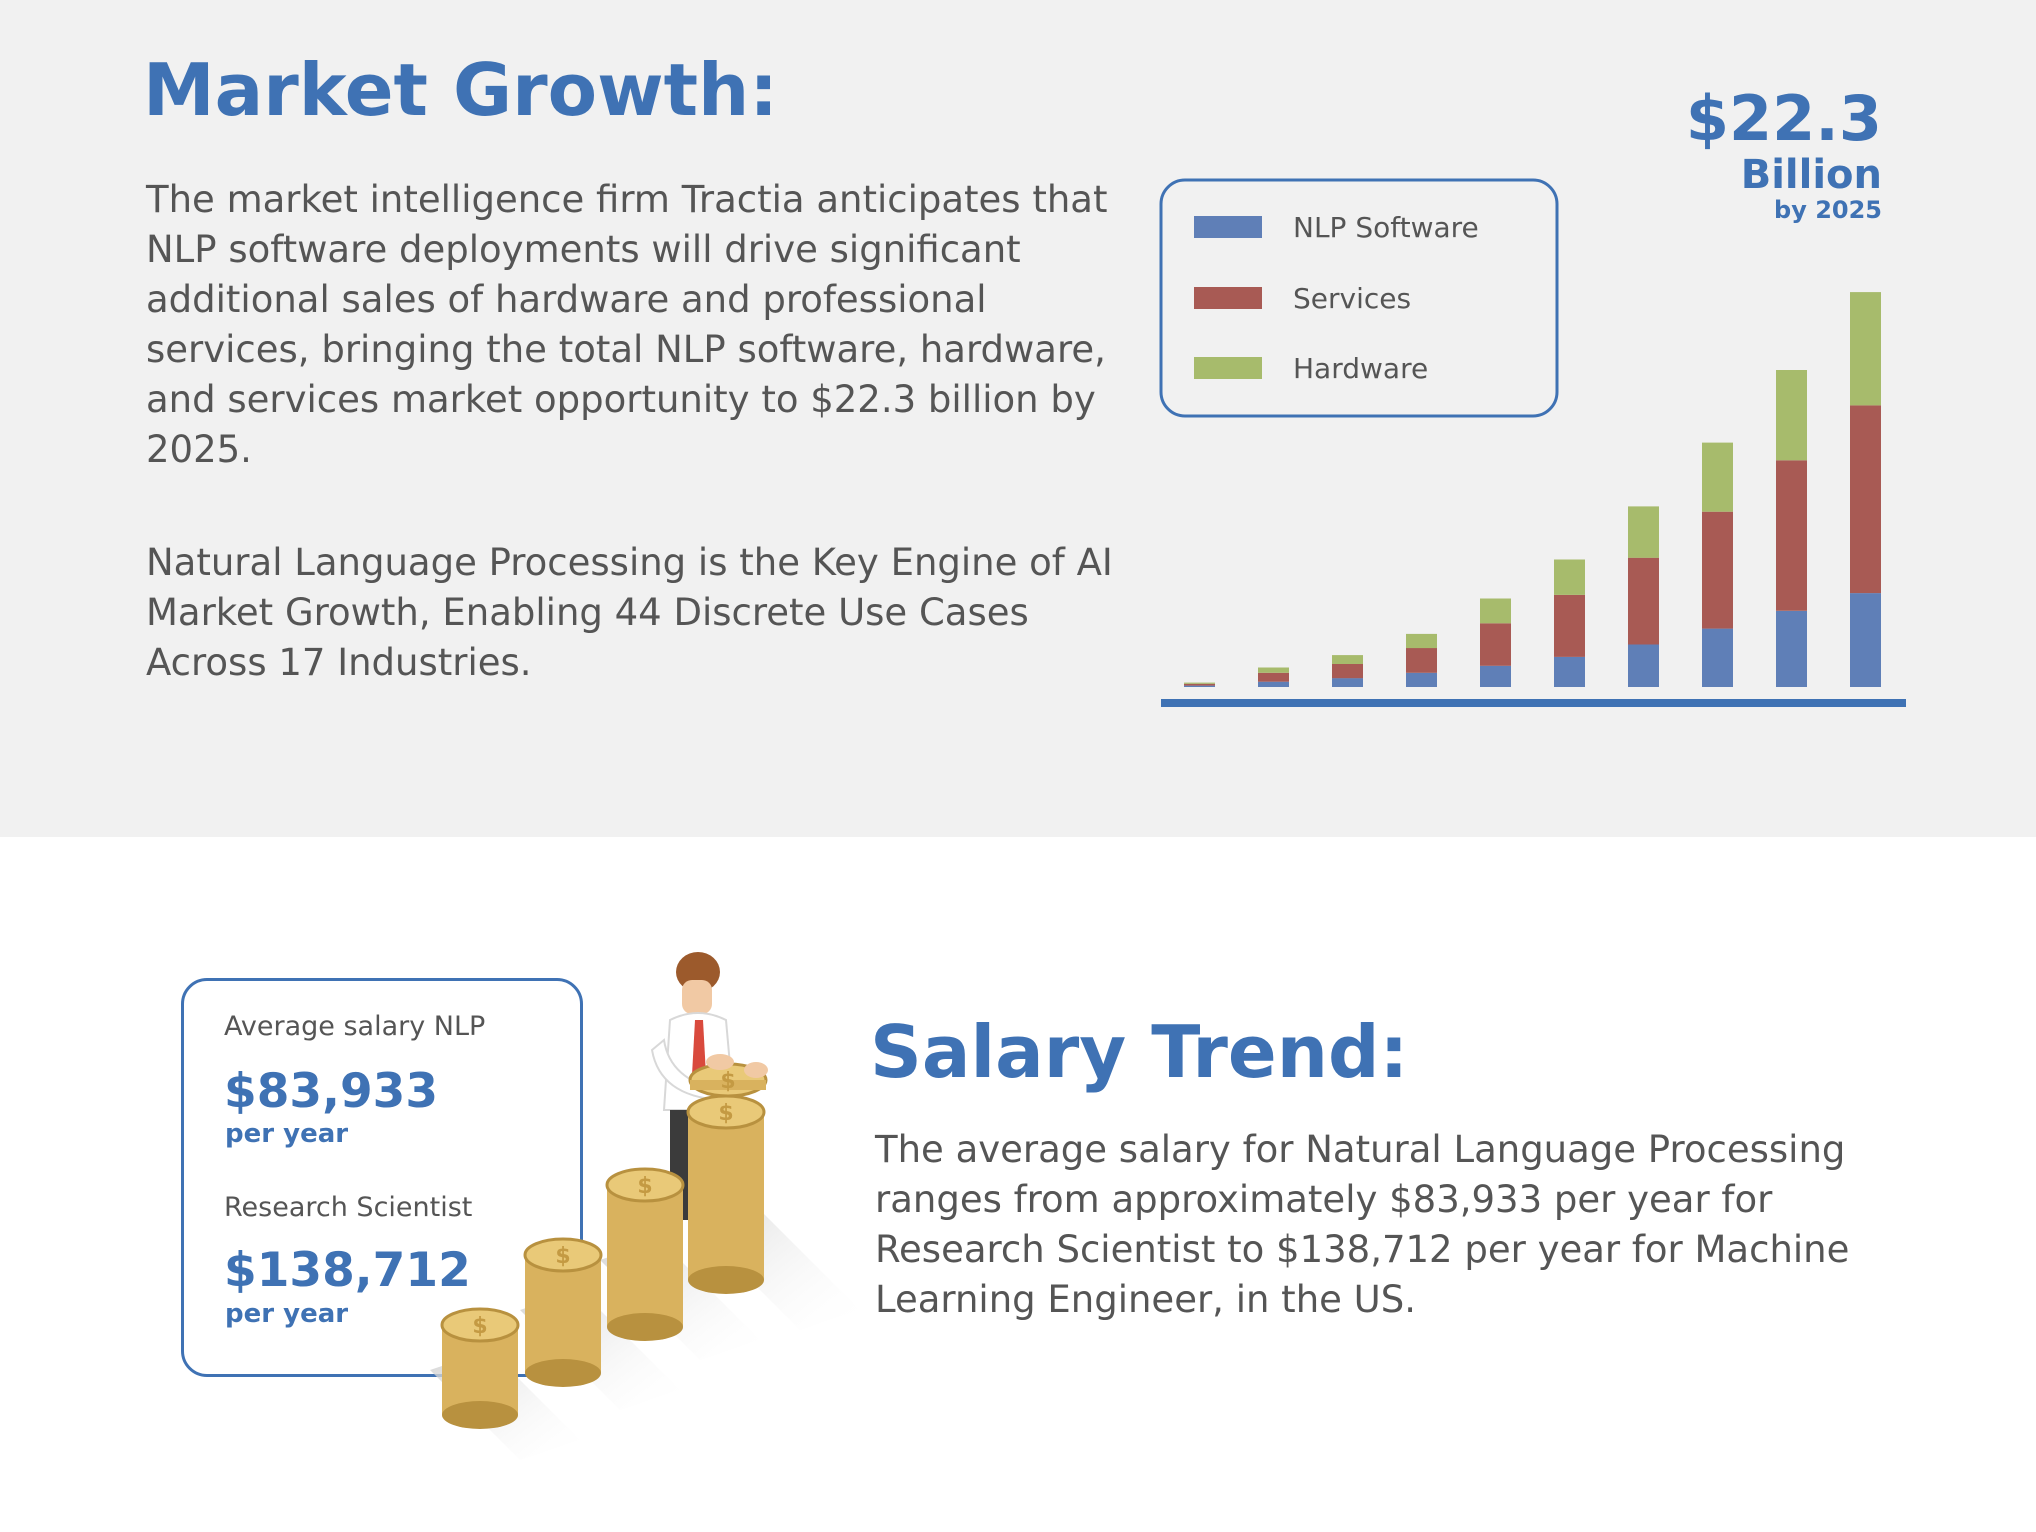  I want to click on total-value-unit: Billion, so click(1811, 175).